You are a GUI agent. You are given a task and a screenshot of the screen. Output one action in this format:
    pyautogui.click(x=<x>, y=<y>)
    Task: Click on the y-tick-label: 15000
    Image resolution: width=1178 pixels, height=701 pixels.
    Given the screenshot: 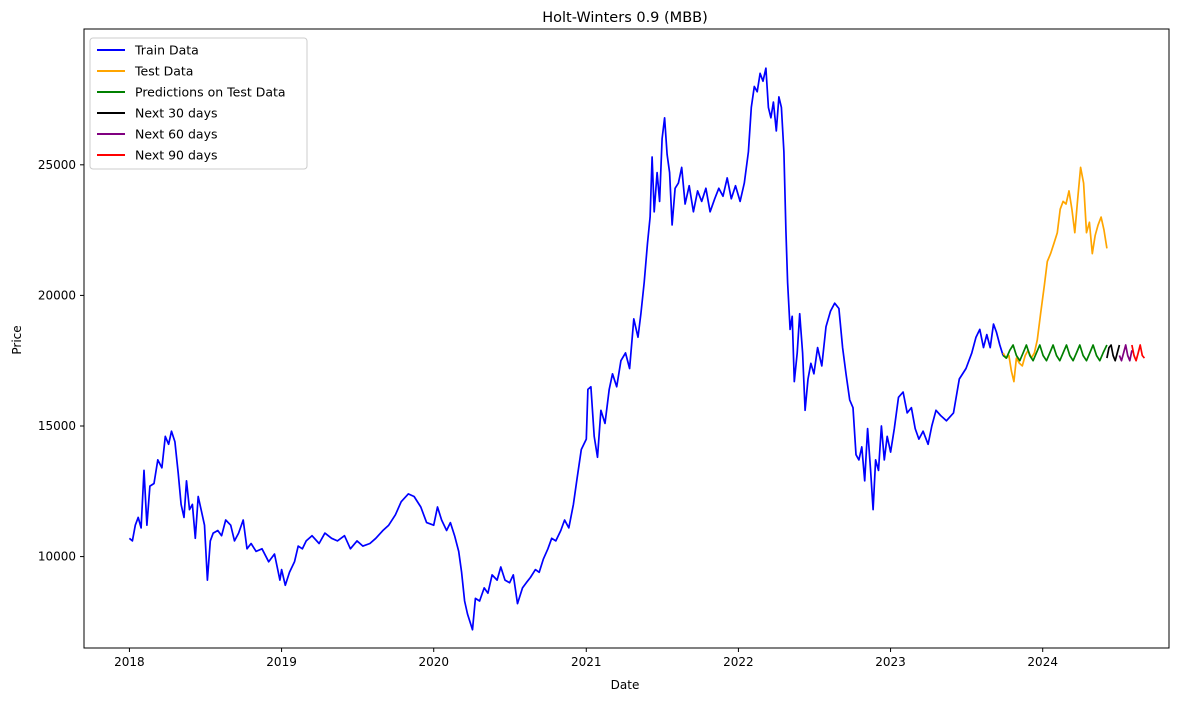 What is the action you would take?
    pyautogui.click(x=57, y=426)
    